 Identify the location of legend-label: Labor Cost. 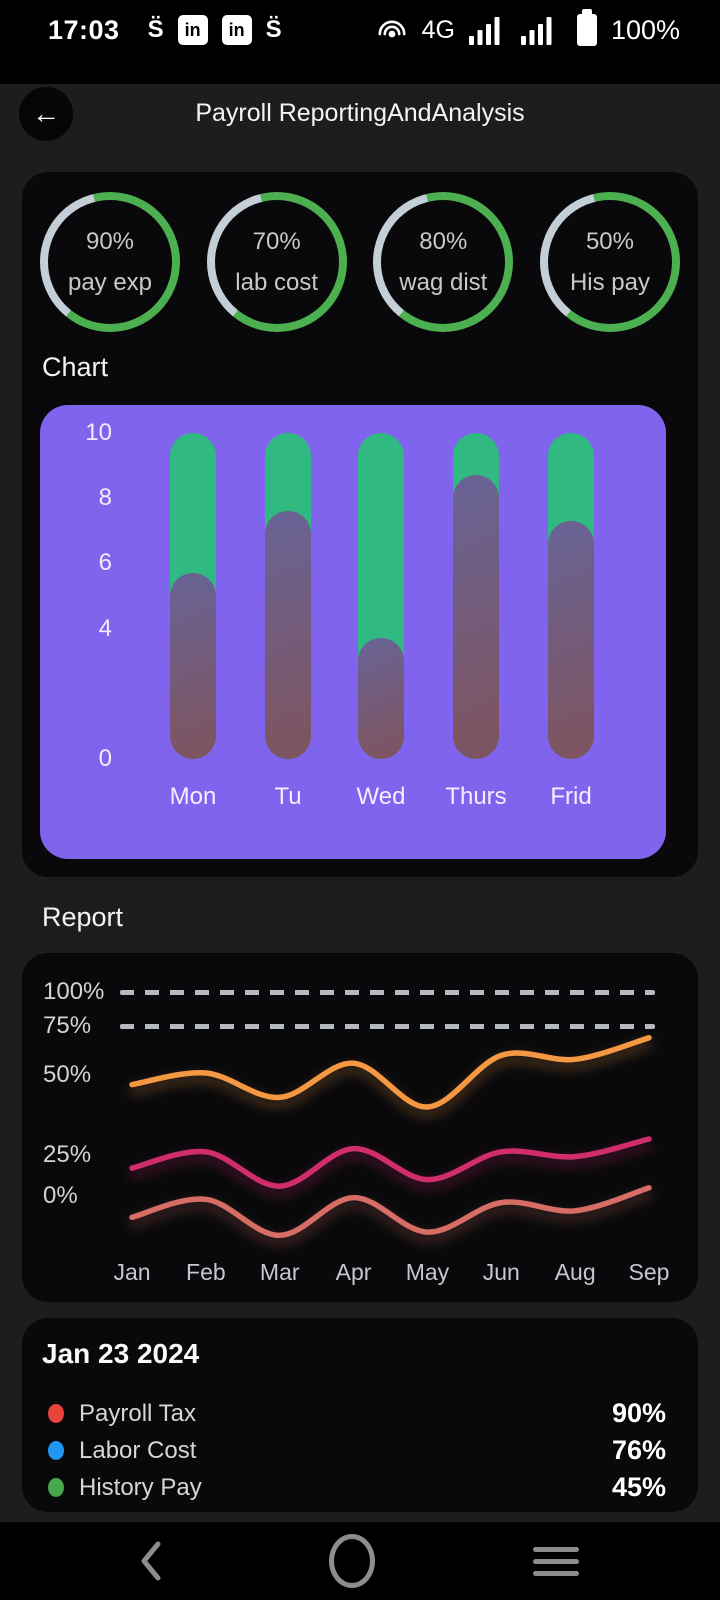
(138, 1450).